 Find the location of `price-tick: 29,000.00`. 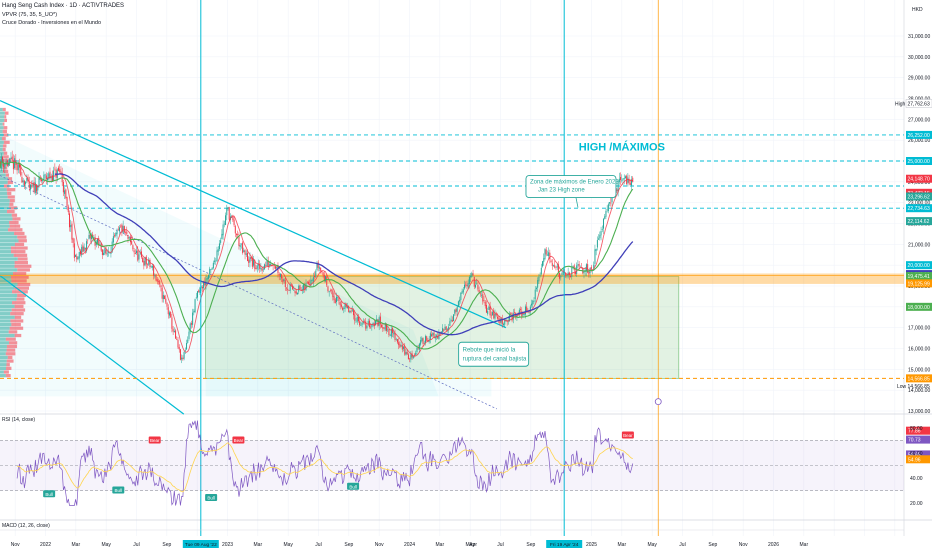

price-tick: 29,000.00 is located at coordinates (919, 79).